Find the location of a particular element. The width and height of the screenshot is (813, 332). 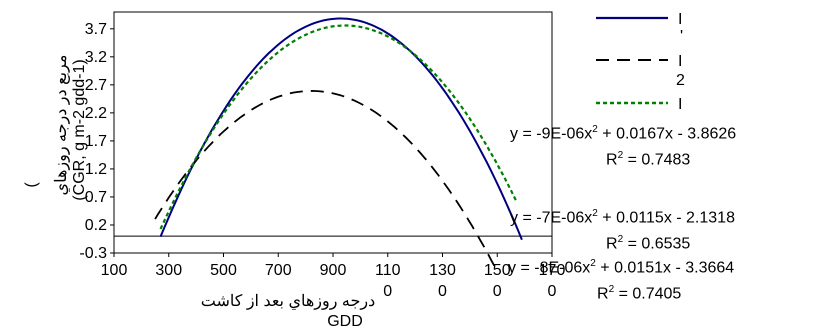

x-tick-label: 150 is located at coordinates (497, 270).